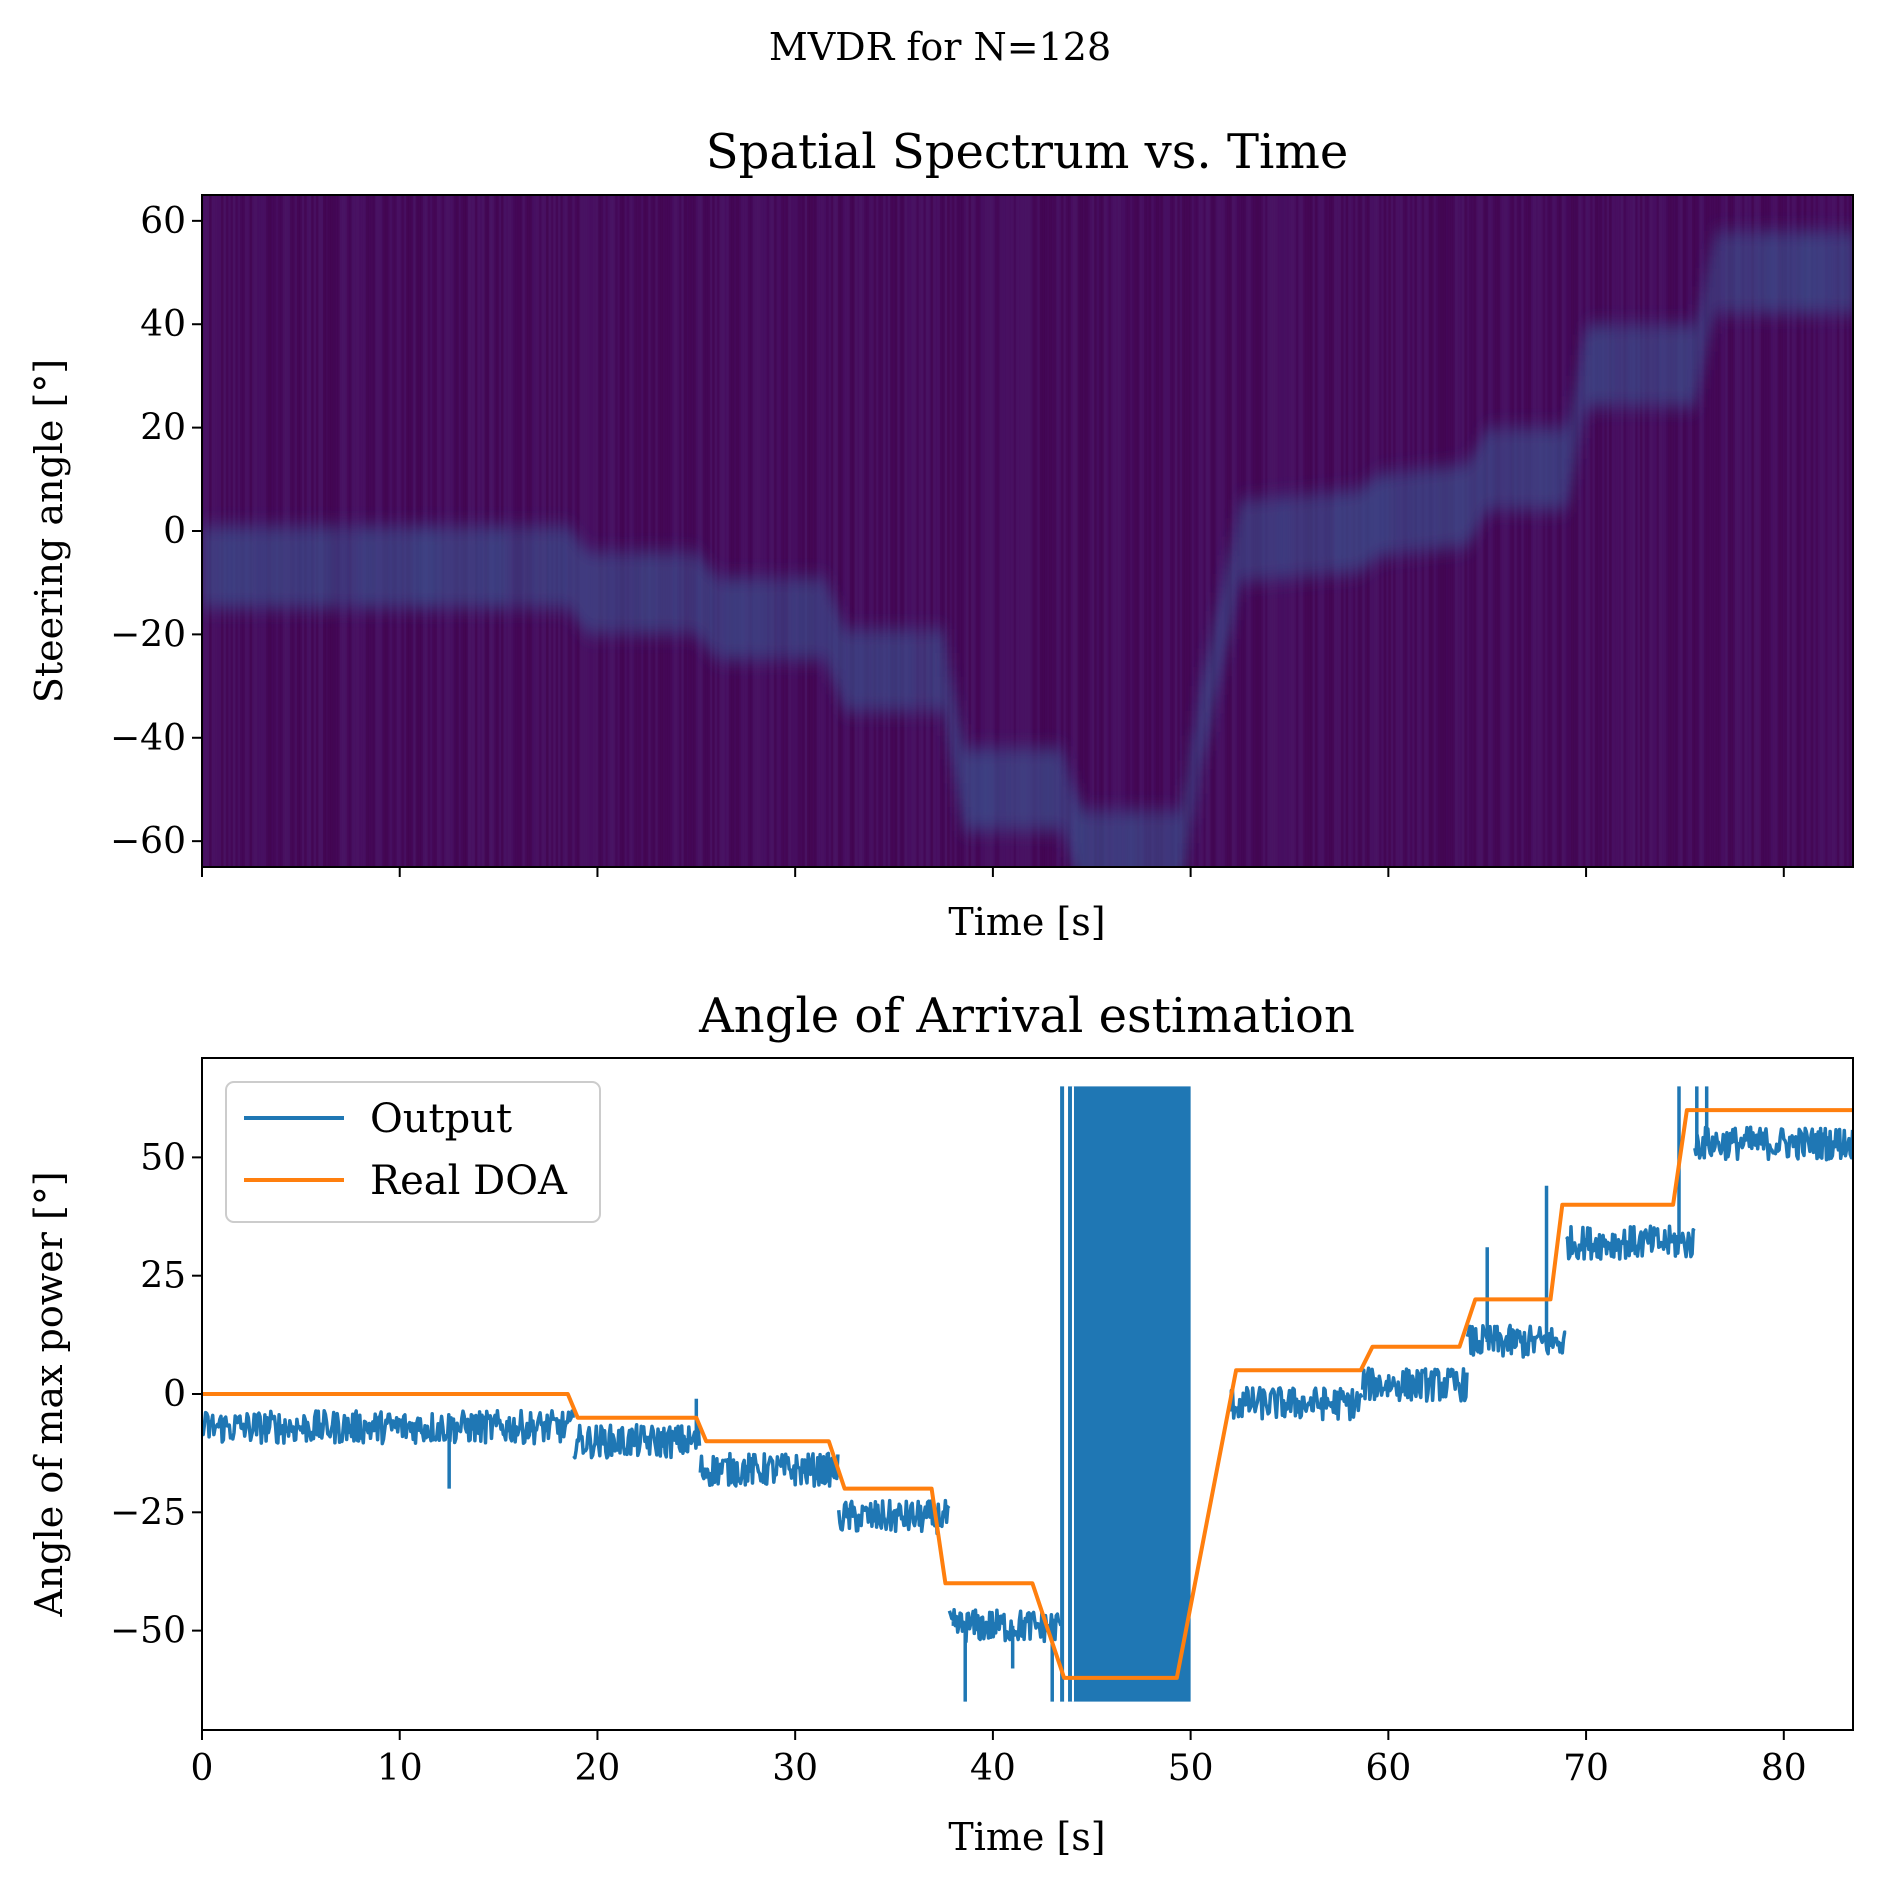  What do you see at coordinates (148, 634) in the screenshot?
I see `heatmap-y-tick-label: −20` at bounding box center [148, 634].